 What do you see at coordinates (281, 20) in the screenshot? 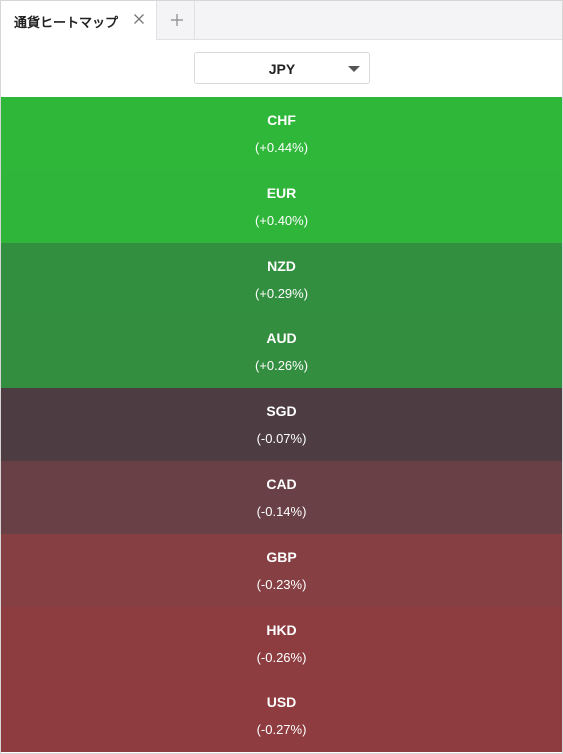
I see `tab-bar: 通貨ヒートマップ` at bounding box center [281, 20].